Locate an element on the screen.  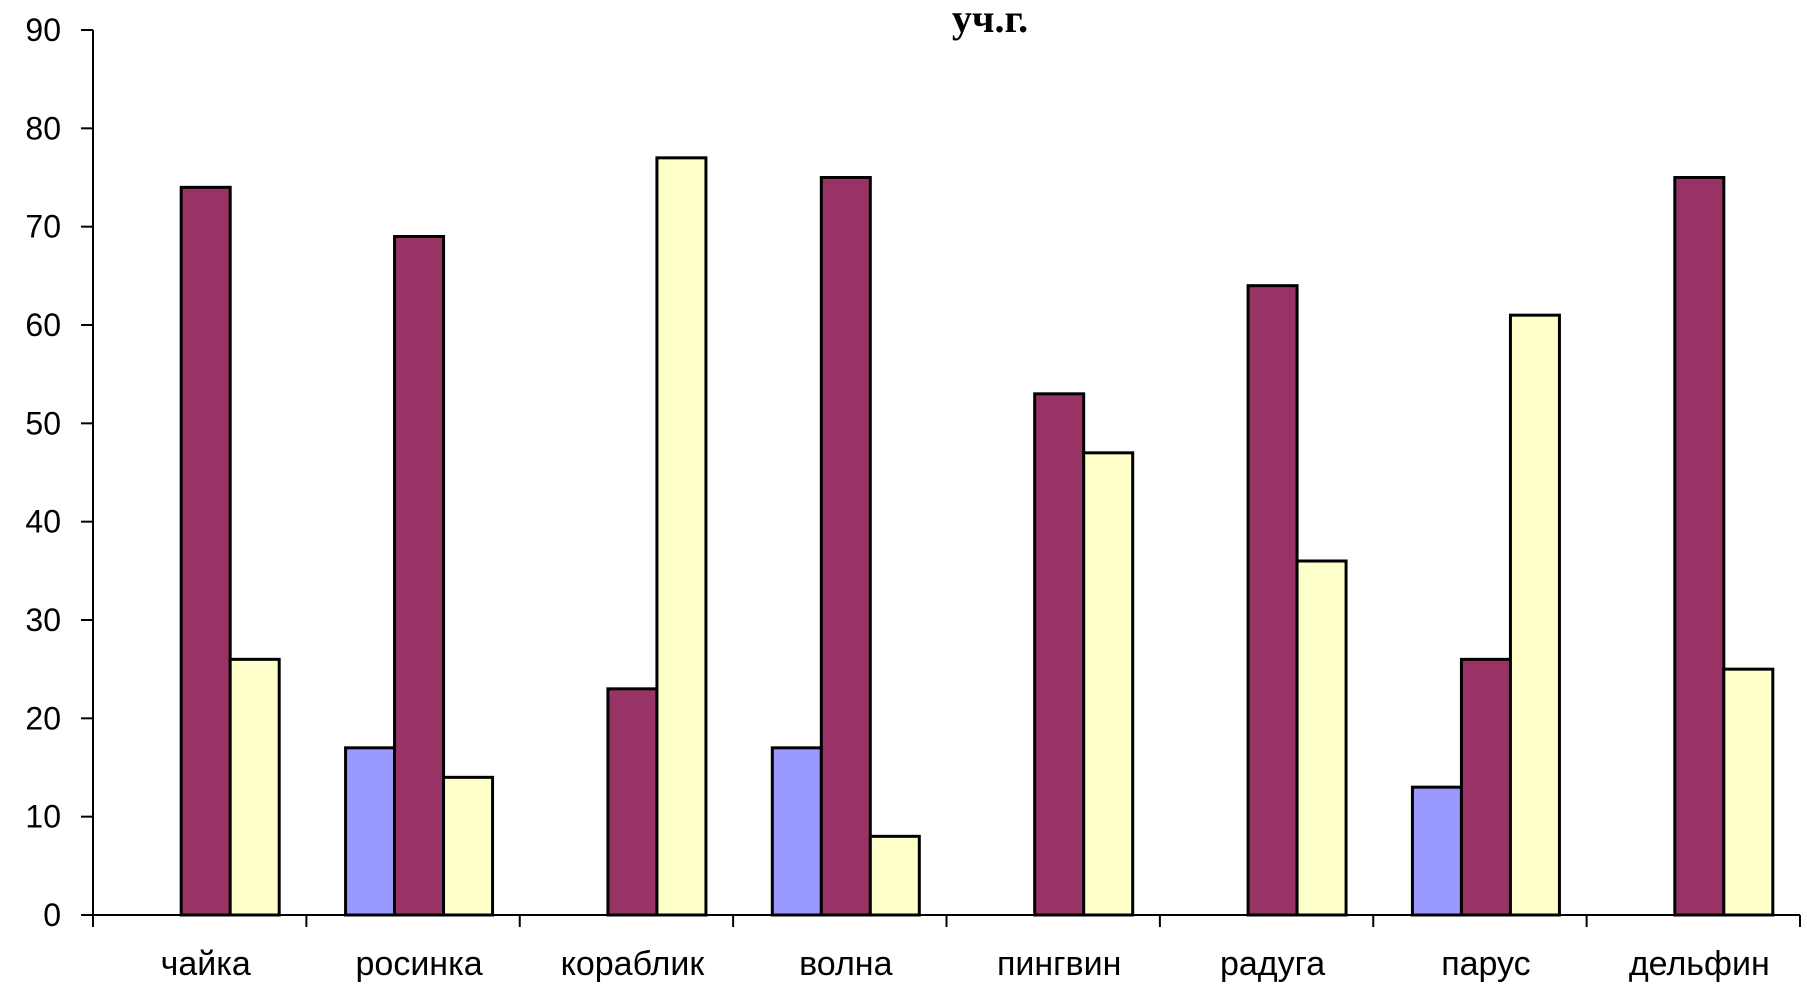
chart-title: уч.г. is located at coordinates (990, 20).